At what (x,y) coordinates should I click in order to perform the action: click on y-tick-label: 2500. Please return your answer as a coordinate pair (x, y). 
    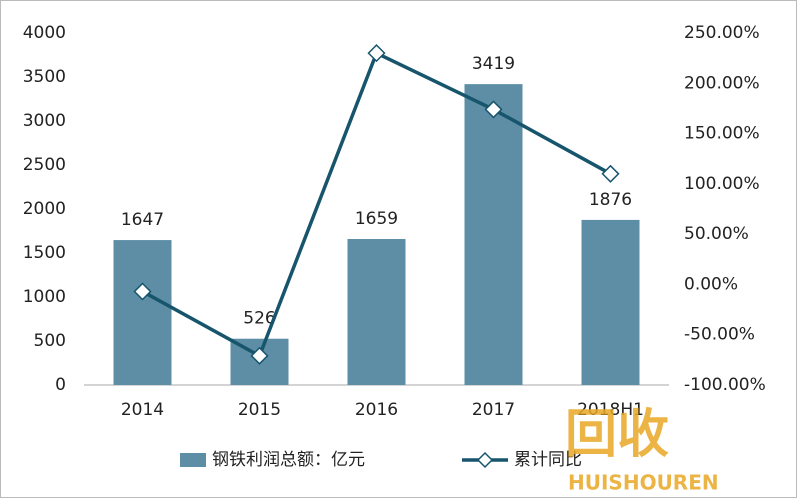
    Looking at the image, I should click on (44, 165).